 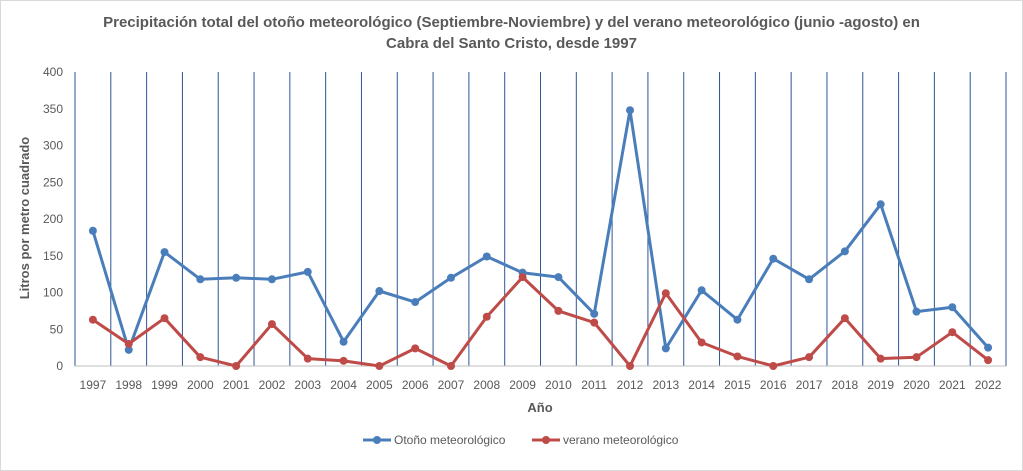 I want to click on legend-label: Otoño meteorológico, so click(x=450, y=440).